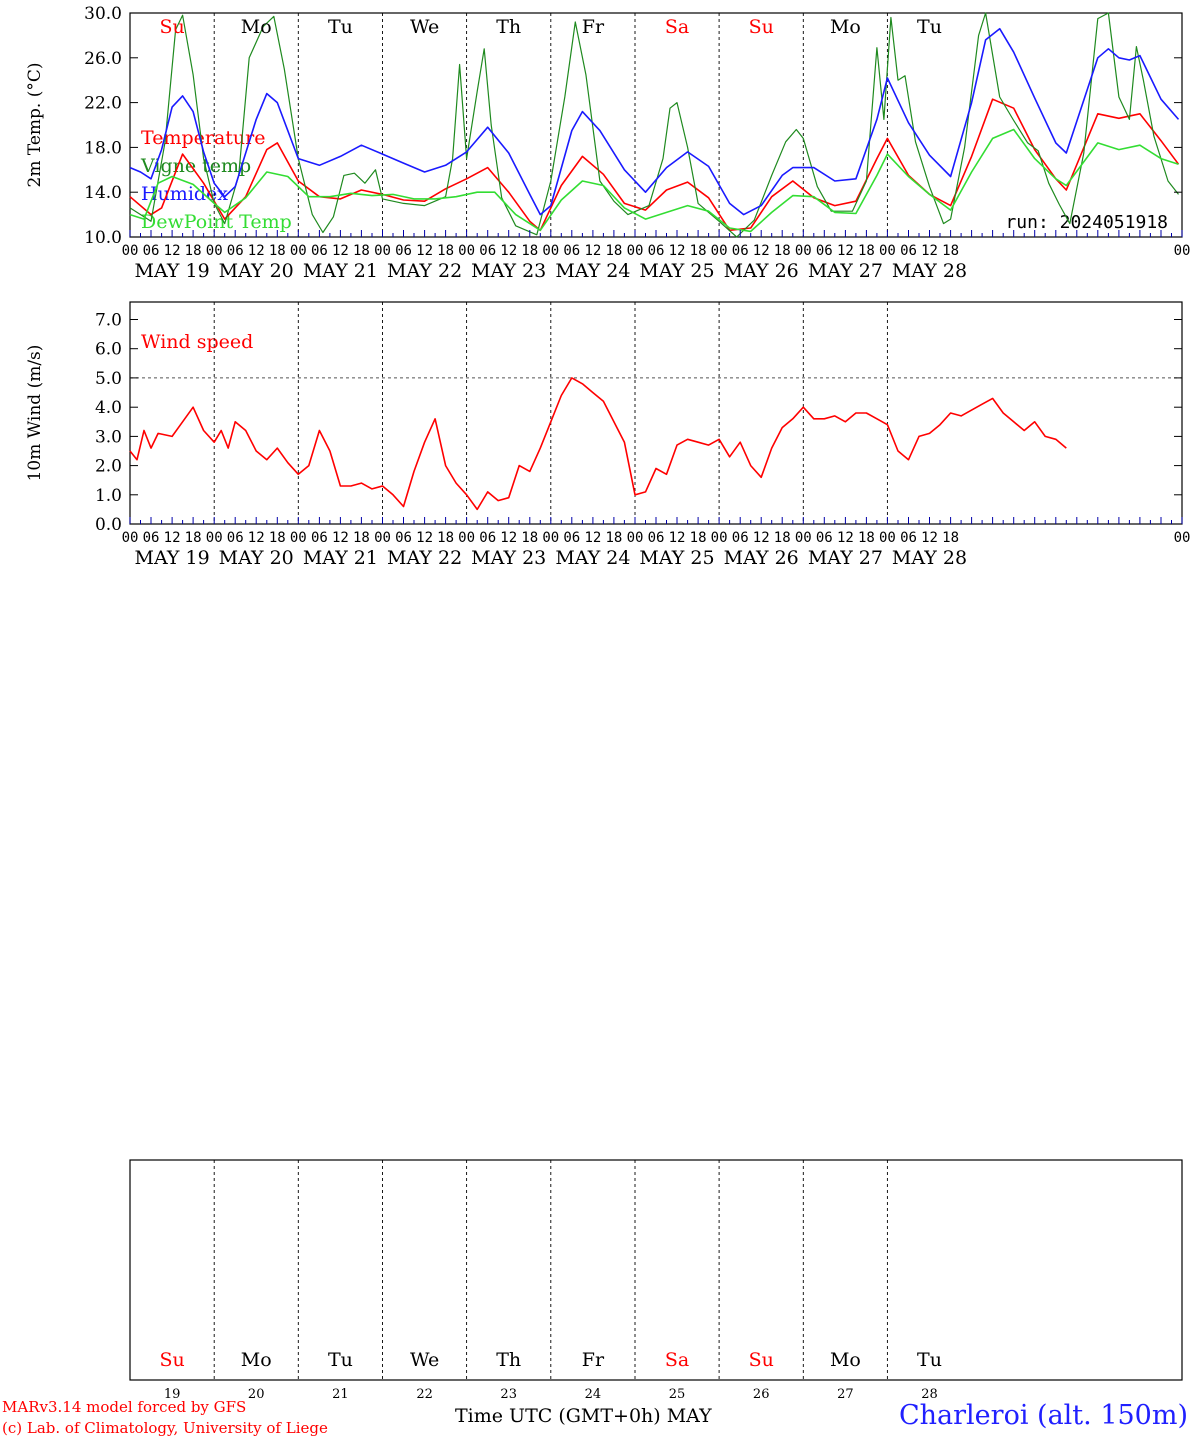 This screenshot has width=1194, height=1440. I want to click on day-number-label: 21, so click(340, 1394).